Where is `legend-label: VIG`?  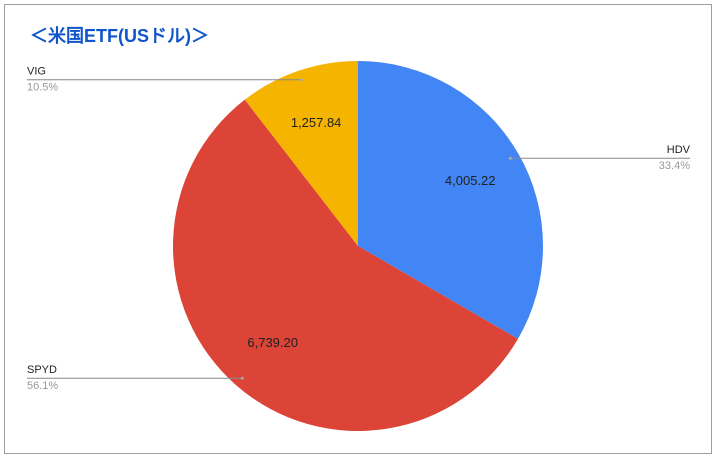 legend-label: VIG is located at coordinates (36, 72).